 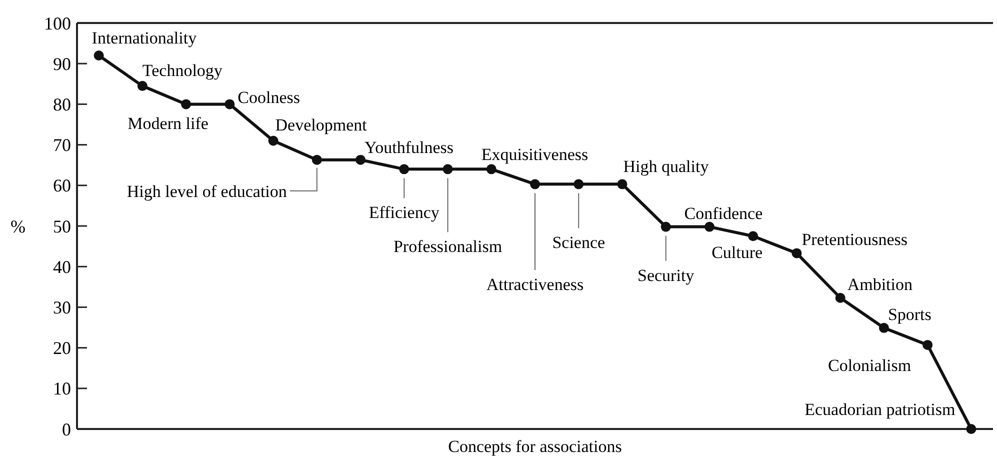 What do you see at coordinates (535, 446) in the screenshot?
I see `x-axis-title: Concepts for associations` at bounding box center [535, 446].